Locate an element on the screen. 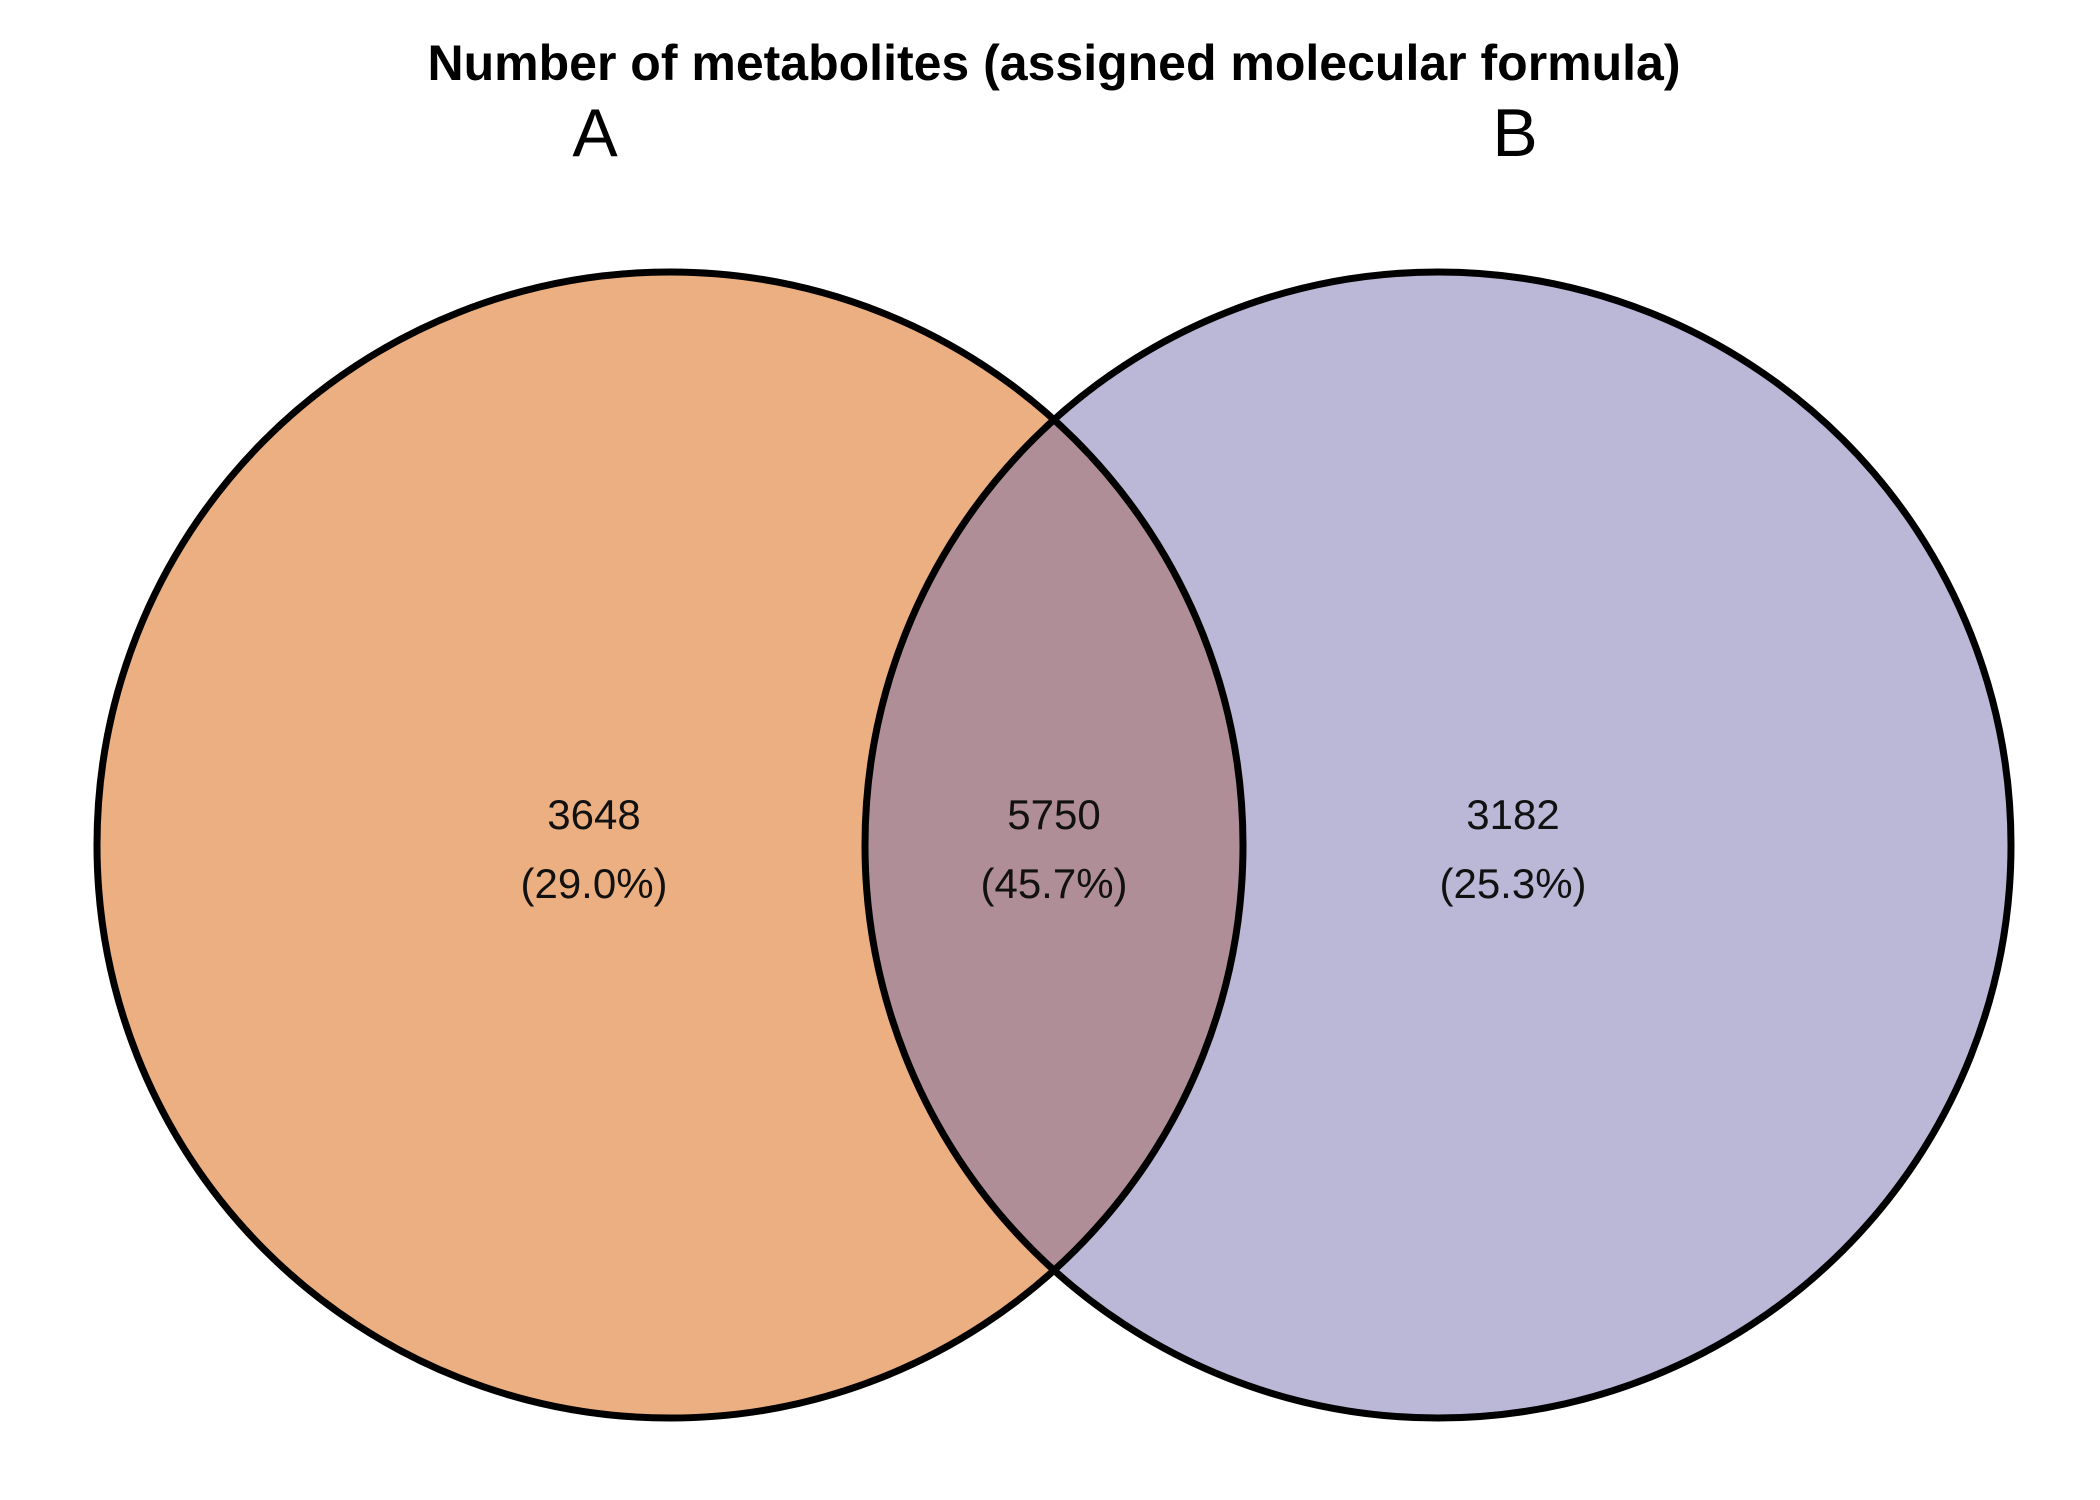 The height and width of the screenshot is (1500, 2100). b-only-percent: (25.3%) is located at coordinates (1512, 883).